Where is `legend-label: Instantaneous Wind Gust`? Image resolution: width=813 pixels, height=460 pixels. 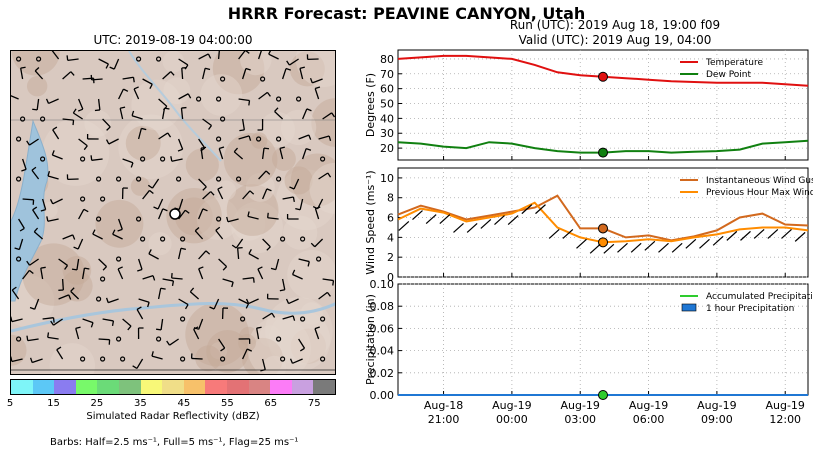
legend-label: Instantaneous Wind Gust is located at coordinates (759, 181).